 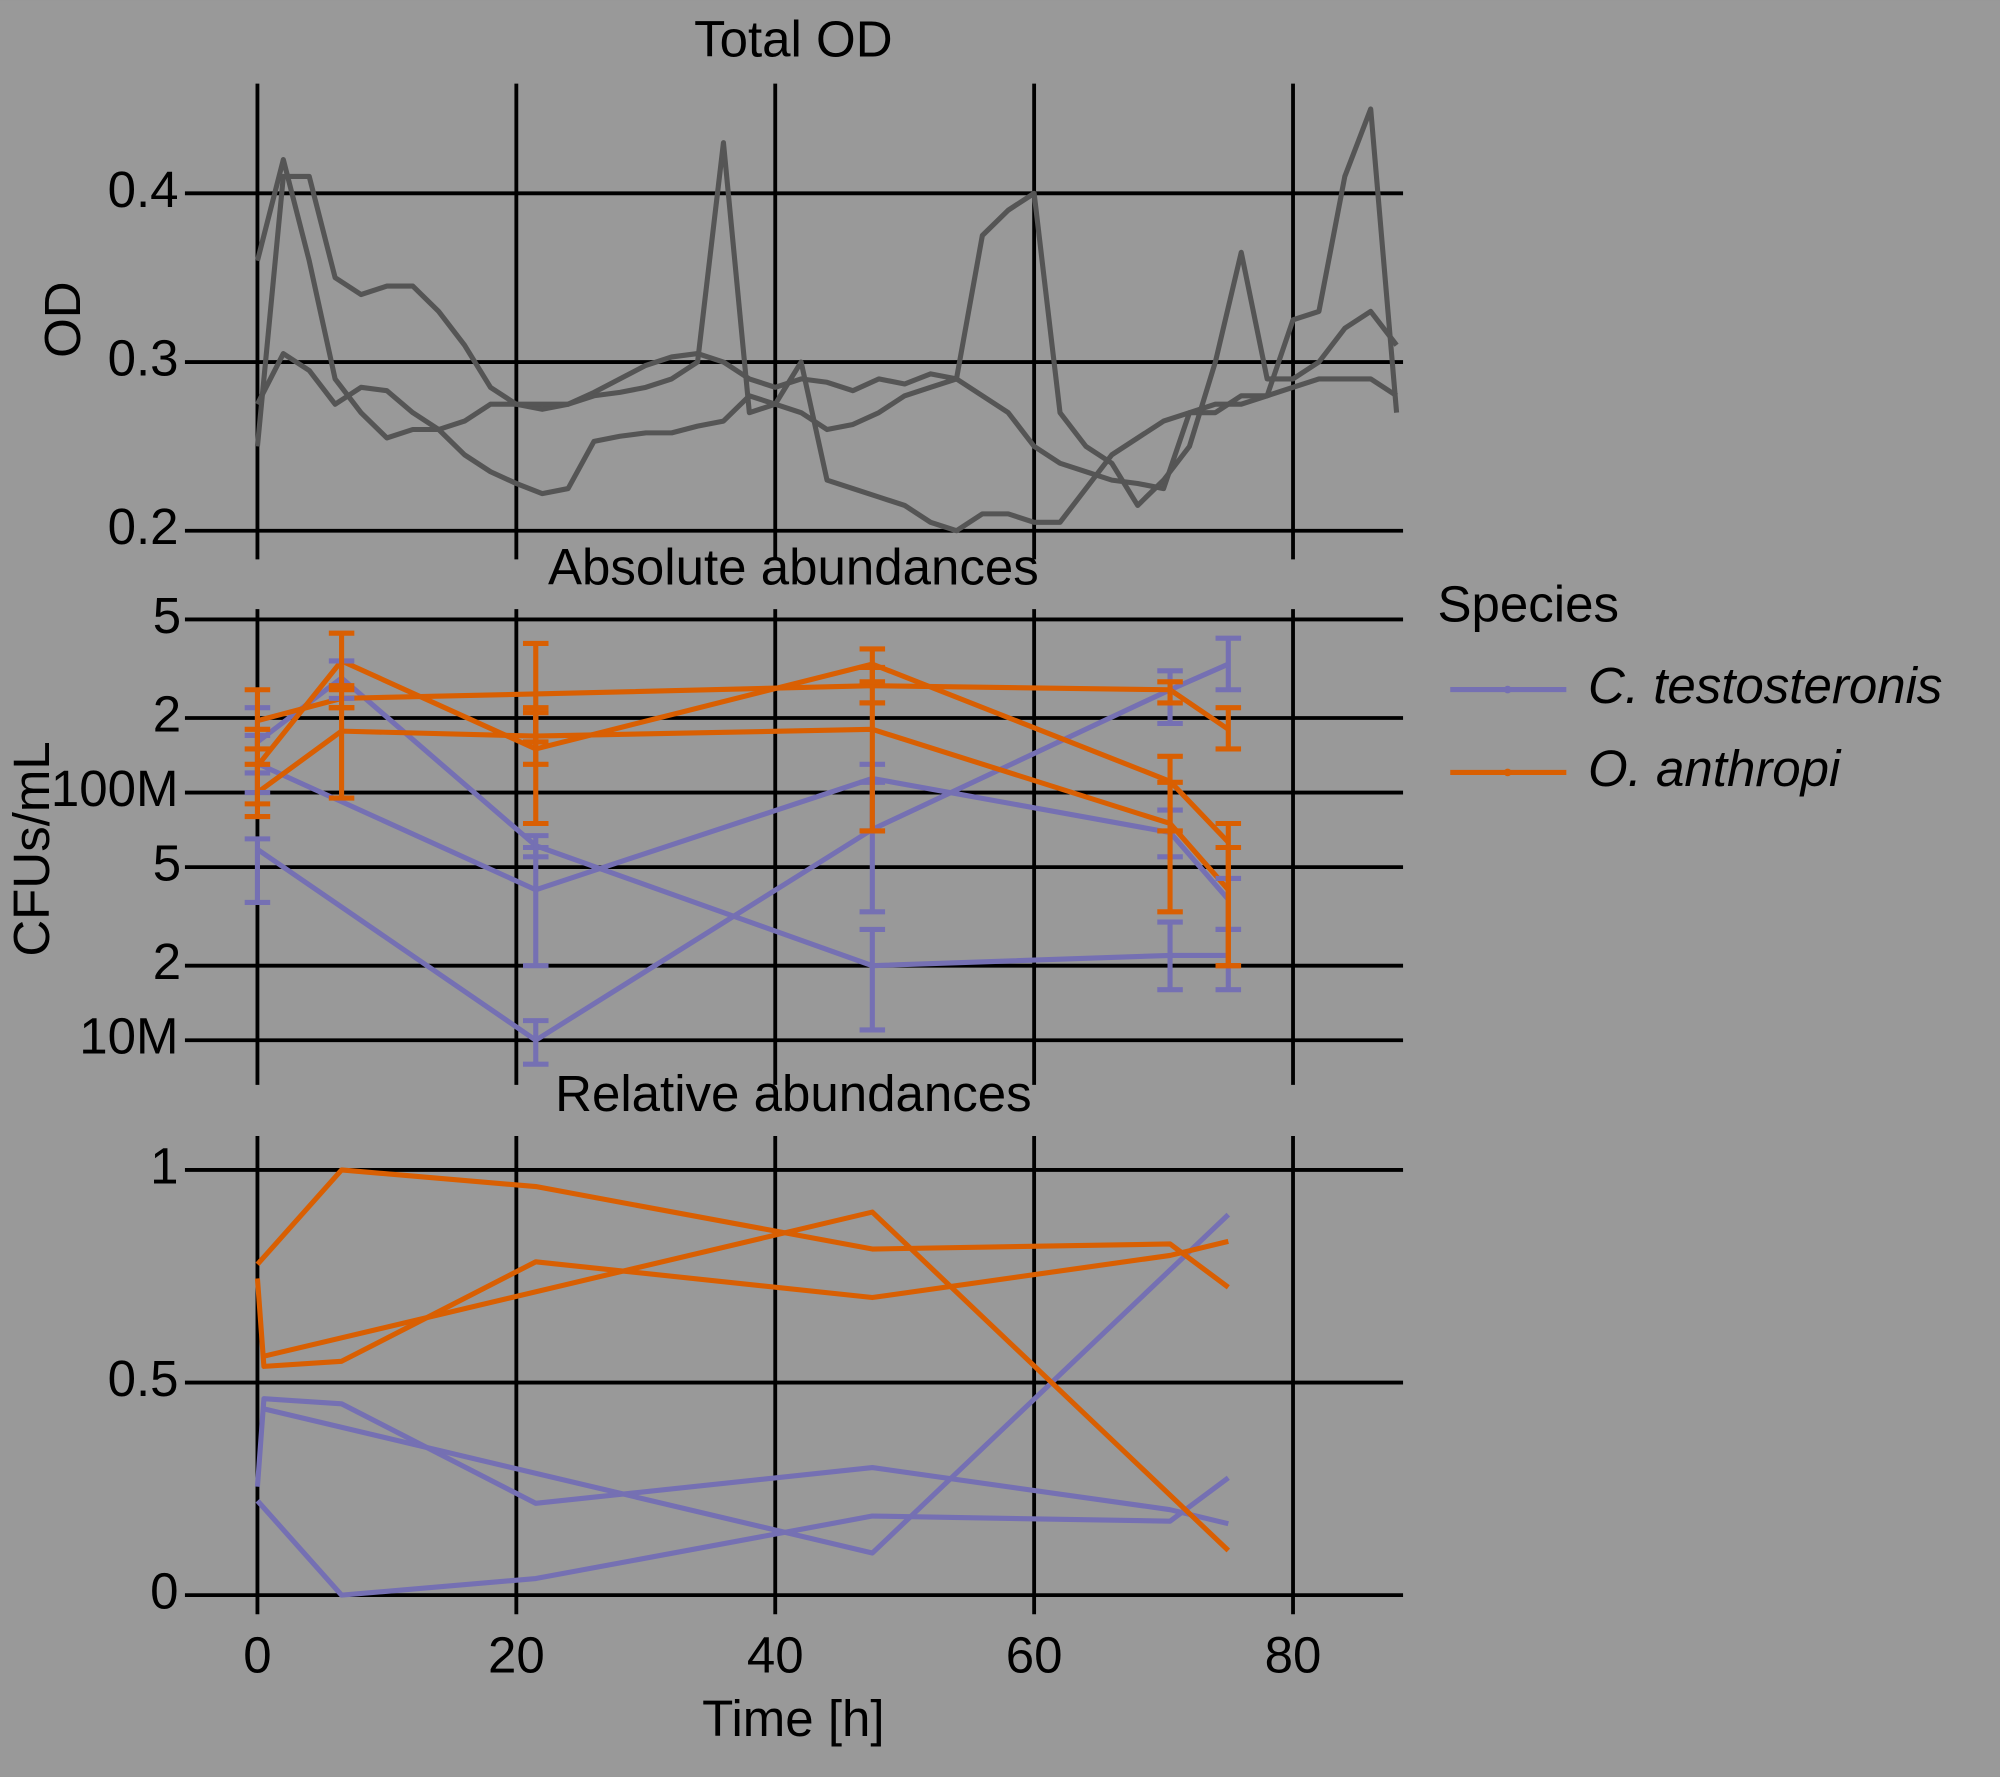 What do you see at coordinates (516, 1654) in the screenshot?
I see `x-tick-label: 20` at bounding box center [516, 1654].